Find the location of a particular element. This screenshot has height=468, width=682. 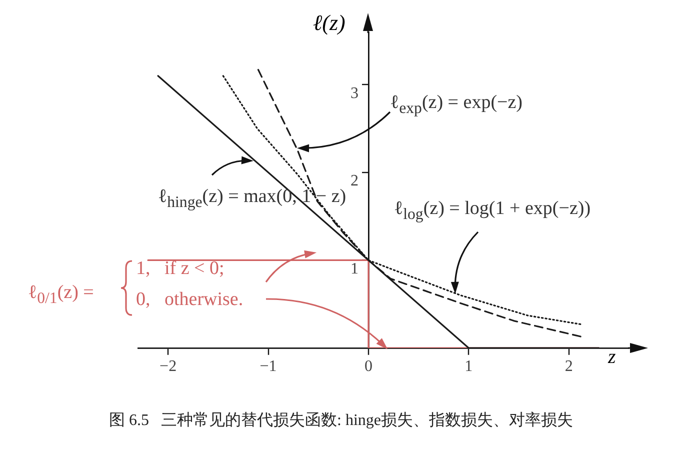

annotation: ℓ$_{log}$(z) = log(1 + exp(−z)) is located at coordinates (492, 211).